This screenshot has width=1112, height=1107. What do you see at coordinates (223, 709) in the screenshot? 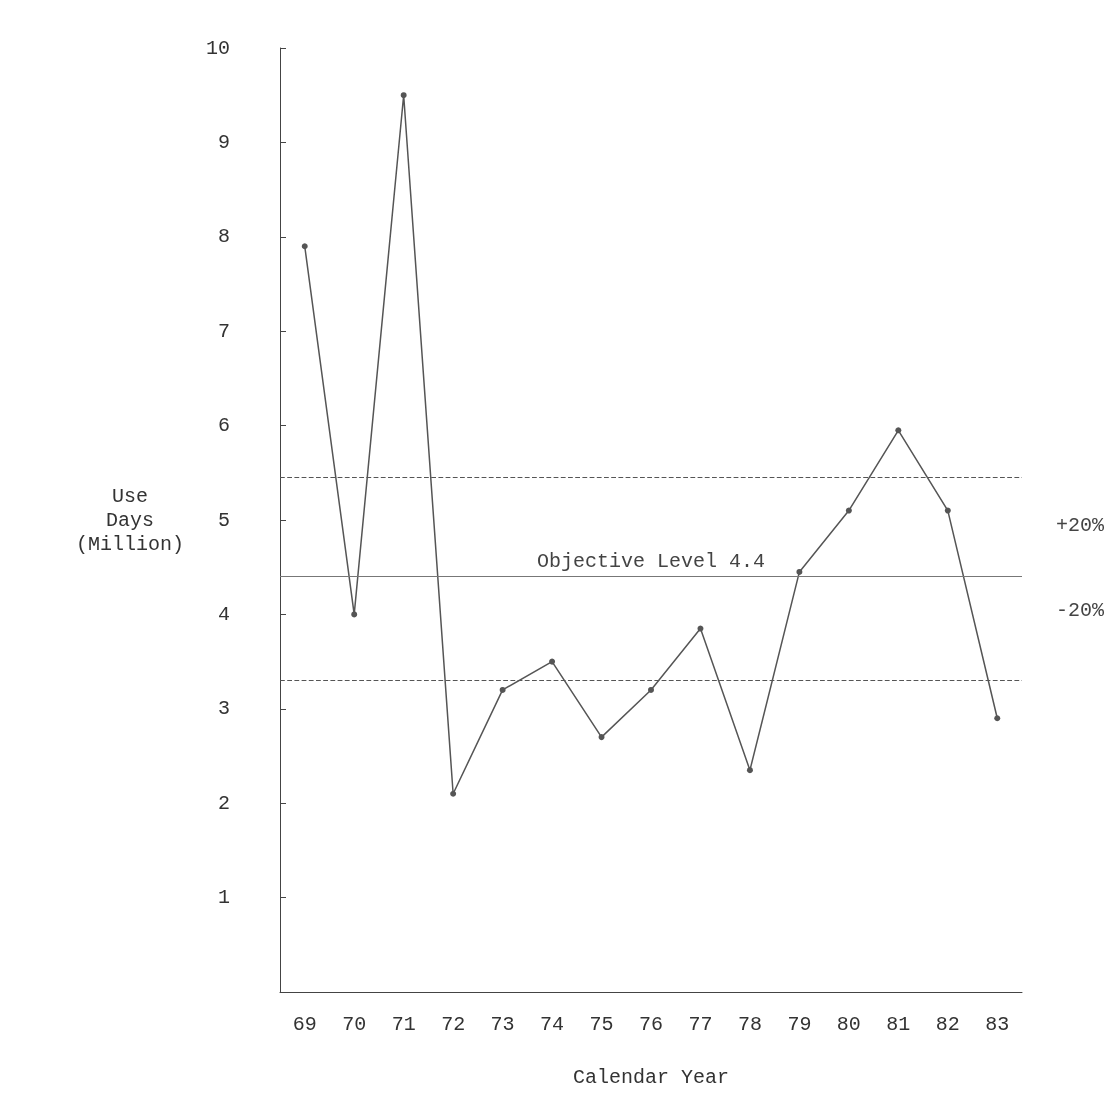
I see `y-tick-label: 3` at bounding box center [223, 709].